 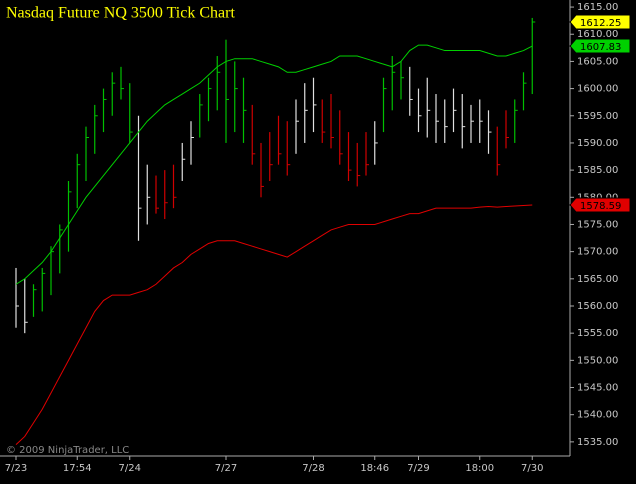 I want to click on y-tick-label: 1565.00, so click(x=597, y=279).